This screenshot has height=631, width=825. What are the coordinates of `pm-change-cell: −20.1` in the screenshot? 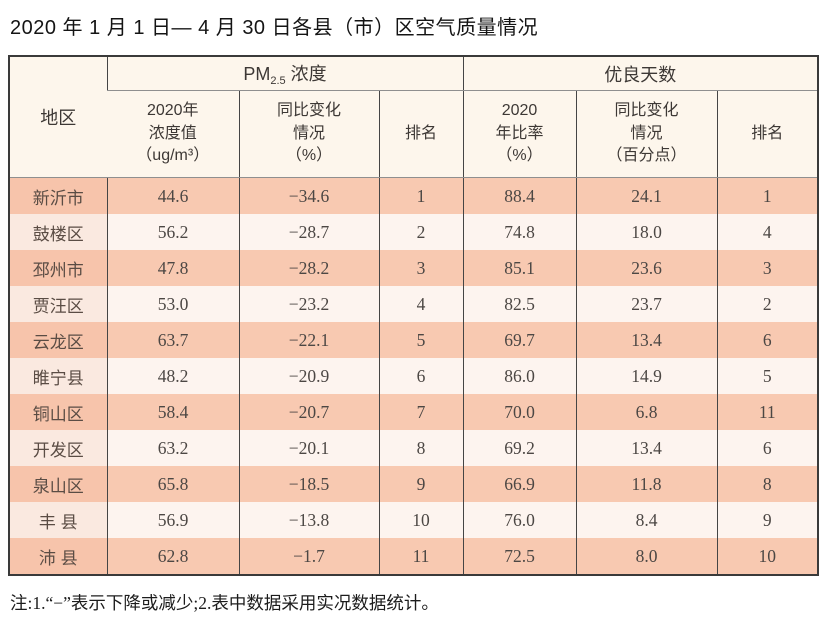 It's located at (308, 448).